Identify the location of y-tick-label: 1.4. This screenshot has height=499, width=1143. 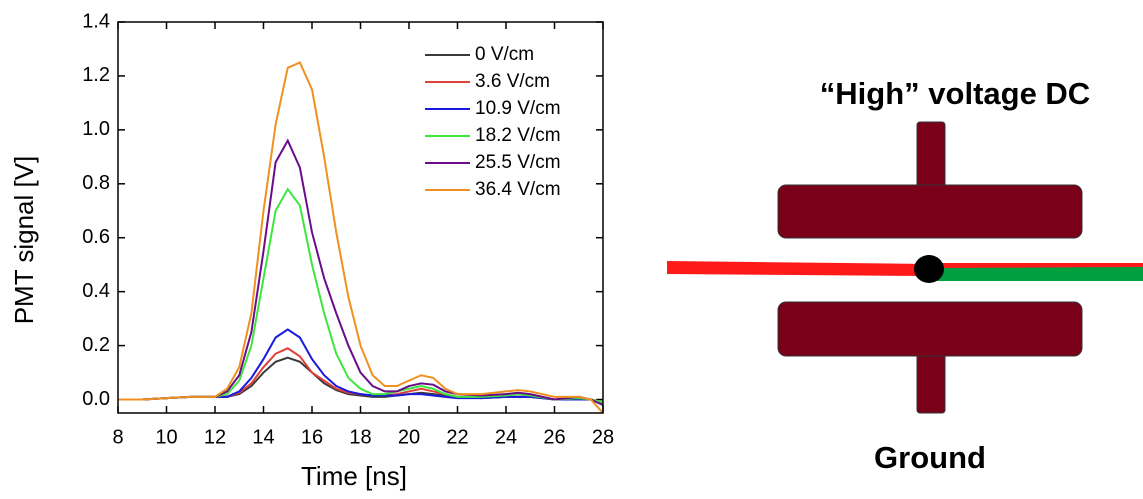
(96, 21).